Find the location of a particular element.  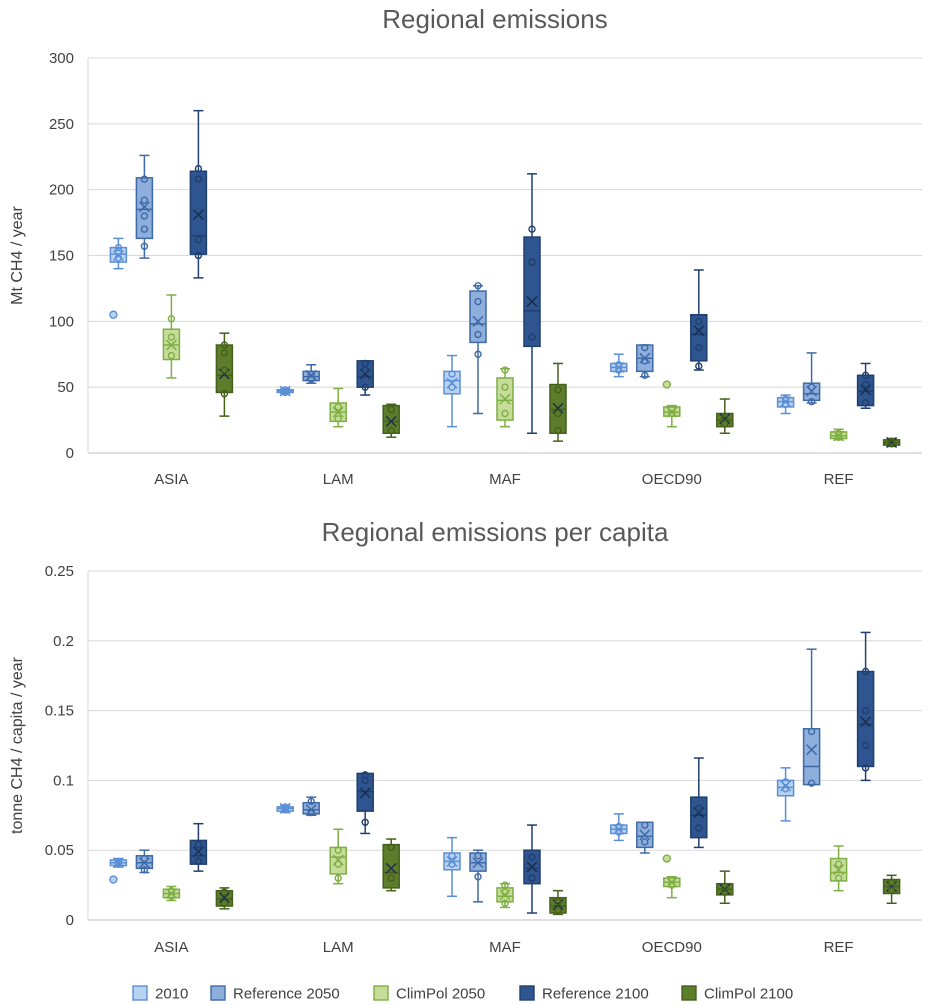

box-reference-2050-ref is located at coordinates (811, 717).